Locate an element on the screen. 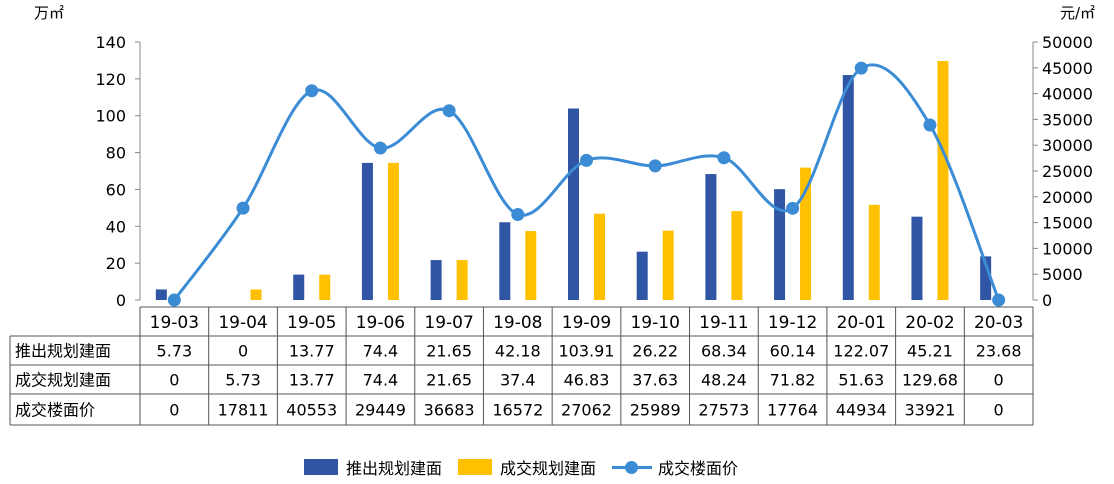 The width and height of the screenshot is (1114, 484). table-cell: 46.83 is located at coordinates (587, 380).